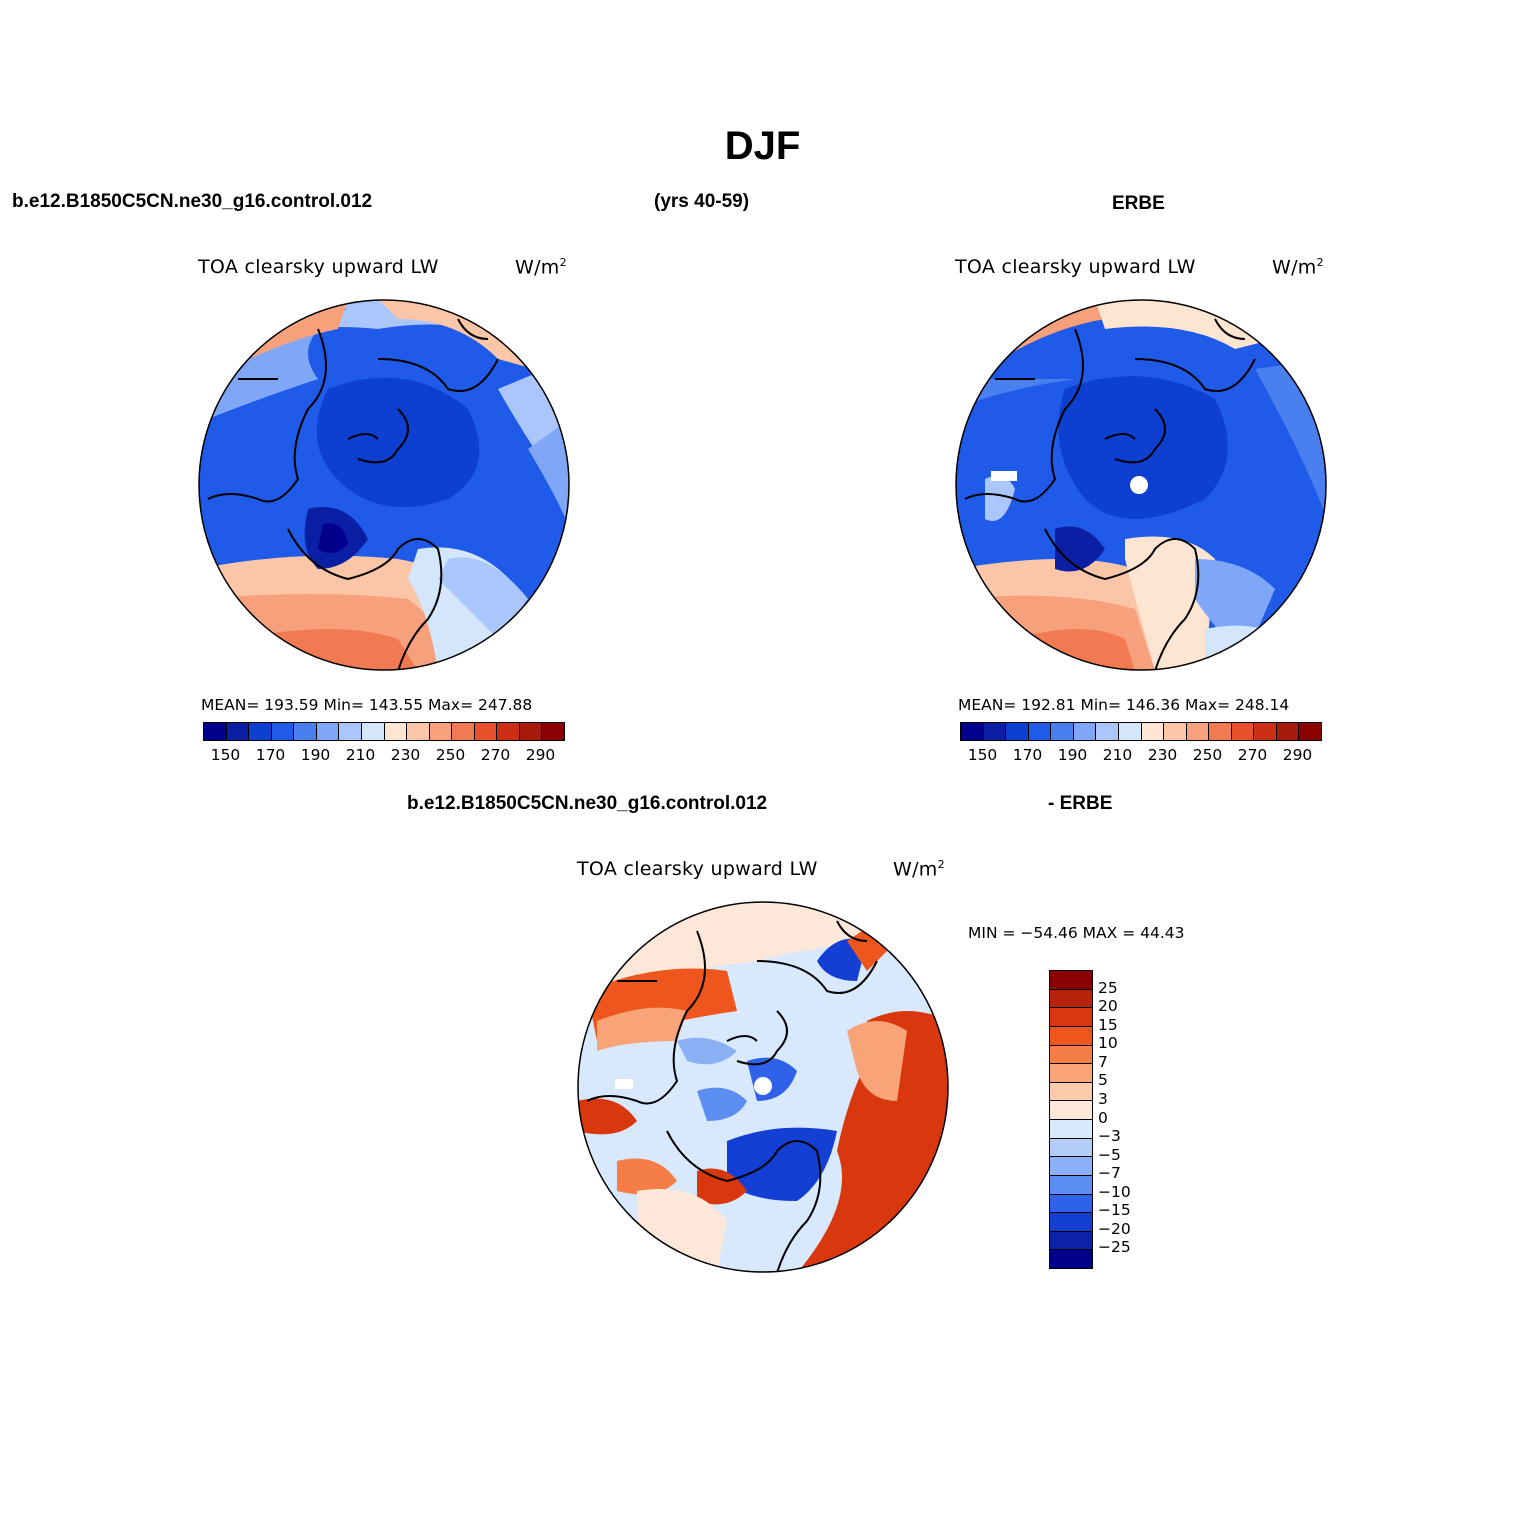  What do you see at coordinates (1114, 1191) in the screenshot?
I see `colorbar-tick-label: −10` at bounding box center [1114, 1191].